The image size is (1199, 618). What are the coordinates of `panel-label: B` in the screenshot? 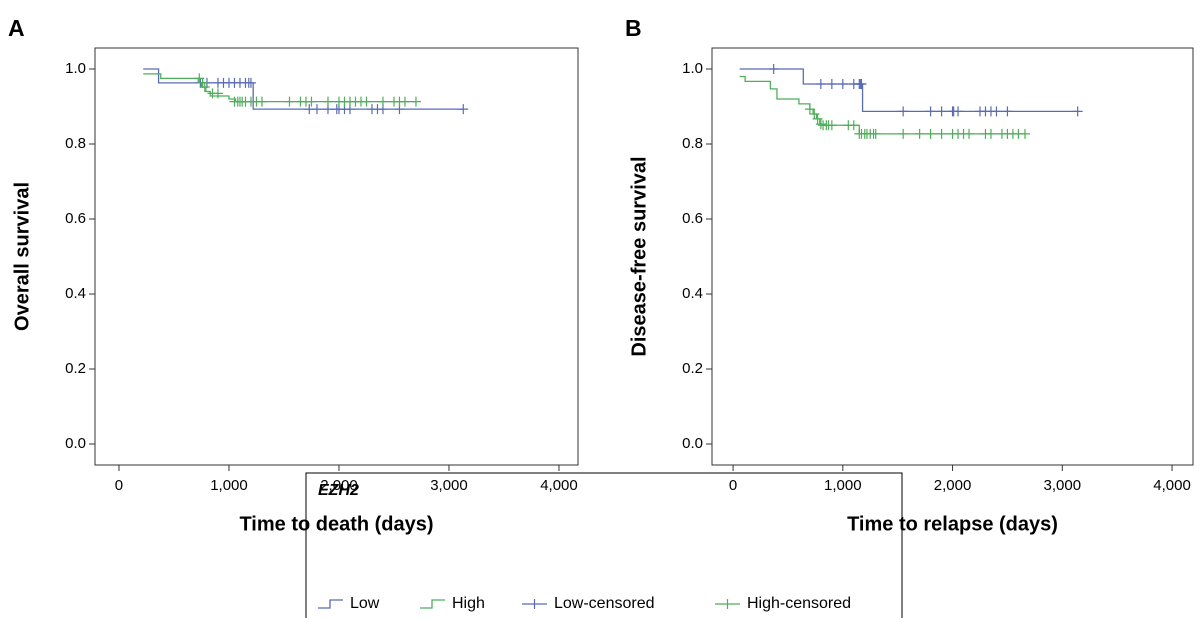 It's located at (633, 28).